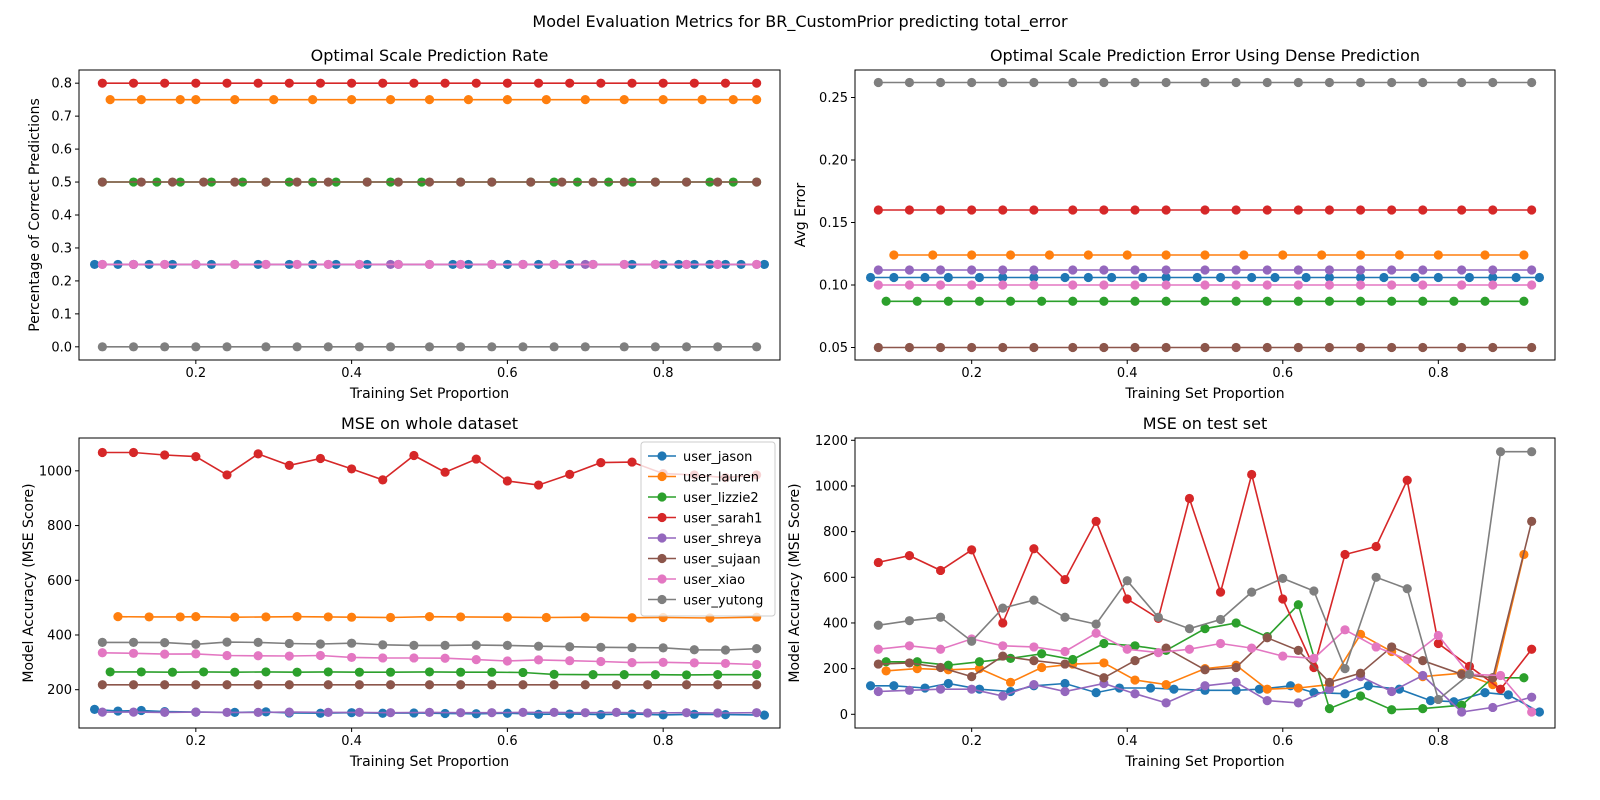  I want to click on legend-label: user_xiao, so click(714, 580).